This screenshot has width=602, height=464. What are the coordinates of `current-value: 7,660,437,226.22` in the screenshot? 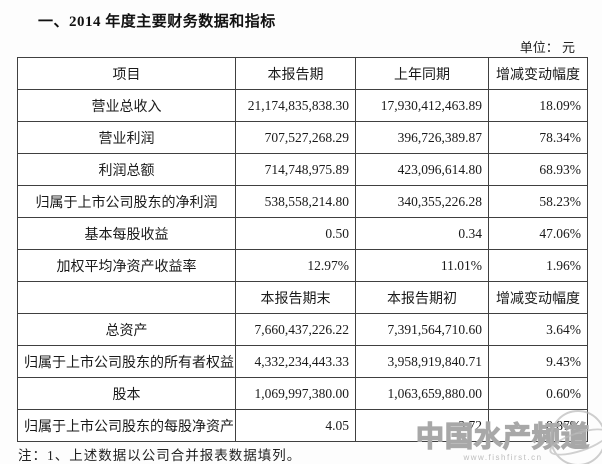 It's located at (295, 329).